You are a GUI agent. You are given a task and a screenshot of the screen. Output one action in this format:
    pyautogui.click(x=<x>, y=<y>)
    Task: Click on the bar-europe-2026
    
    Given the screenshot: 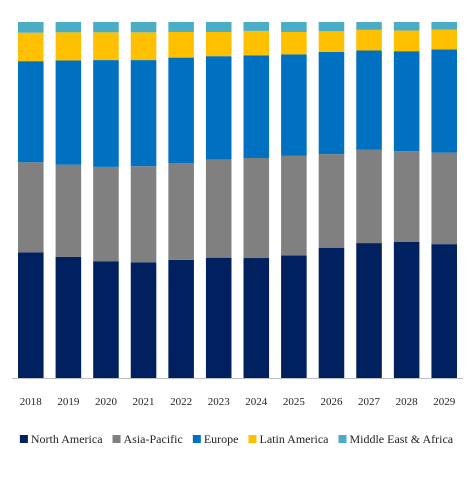 What is the action you would take?
    pyautogui.click(x=331, y=103)
    